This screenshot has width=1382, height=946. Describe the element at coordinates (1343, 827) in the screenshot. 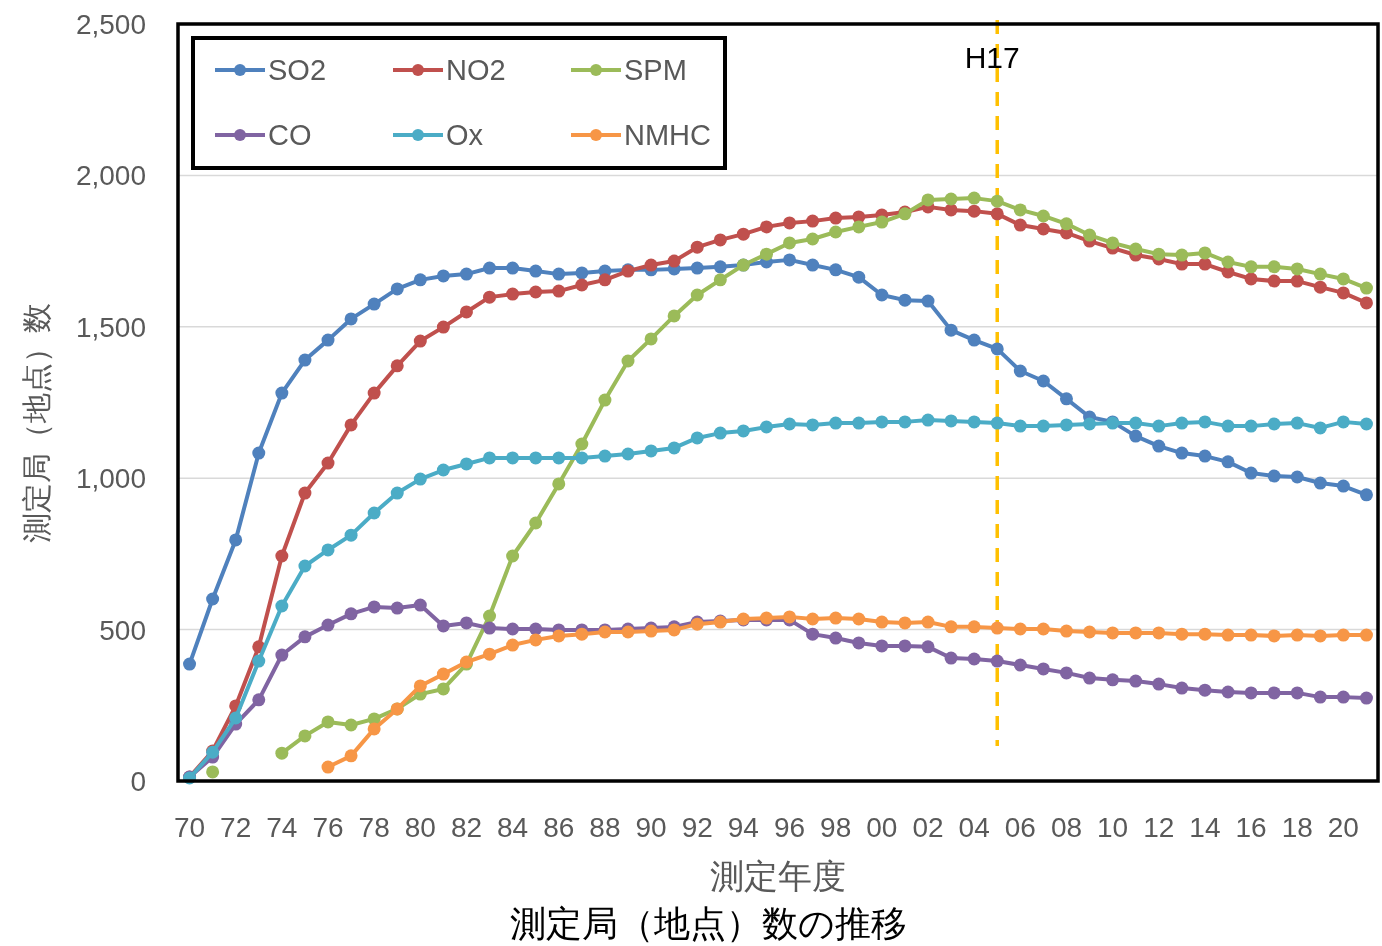

I see `x-tick-label: 20` at that location.